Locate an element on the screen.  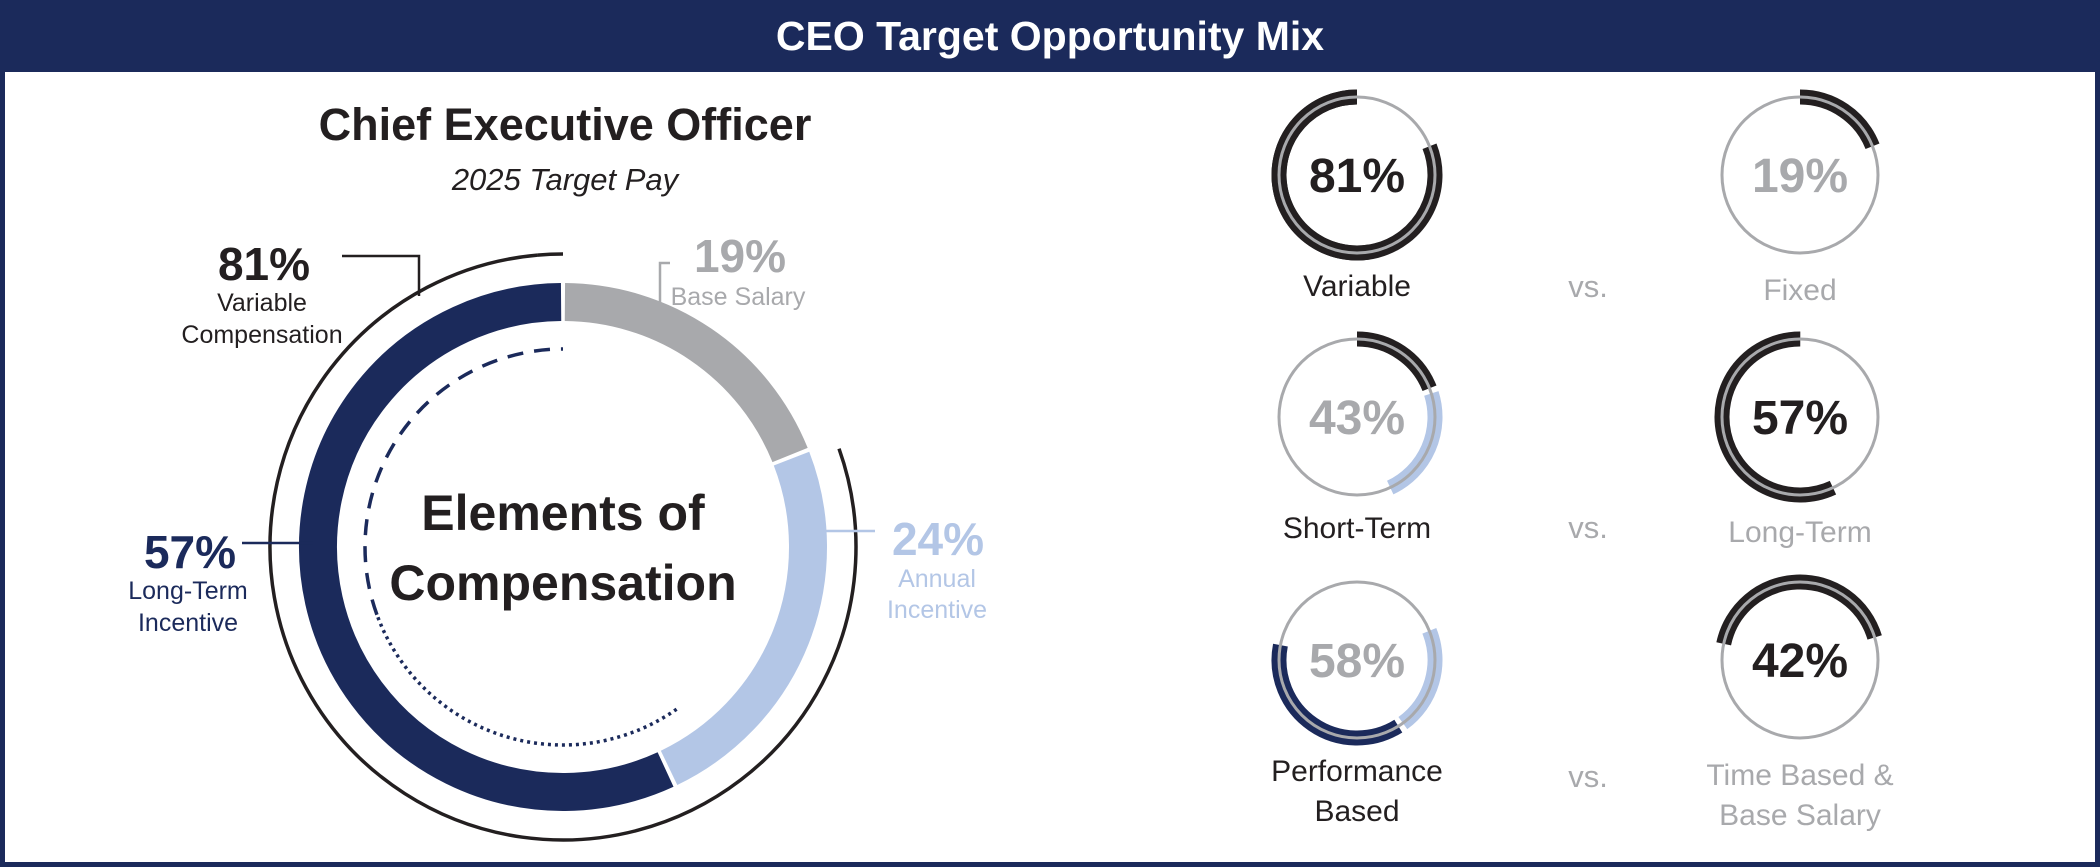
donut-slice-base-salary is located at coordinates (686, 373).